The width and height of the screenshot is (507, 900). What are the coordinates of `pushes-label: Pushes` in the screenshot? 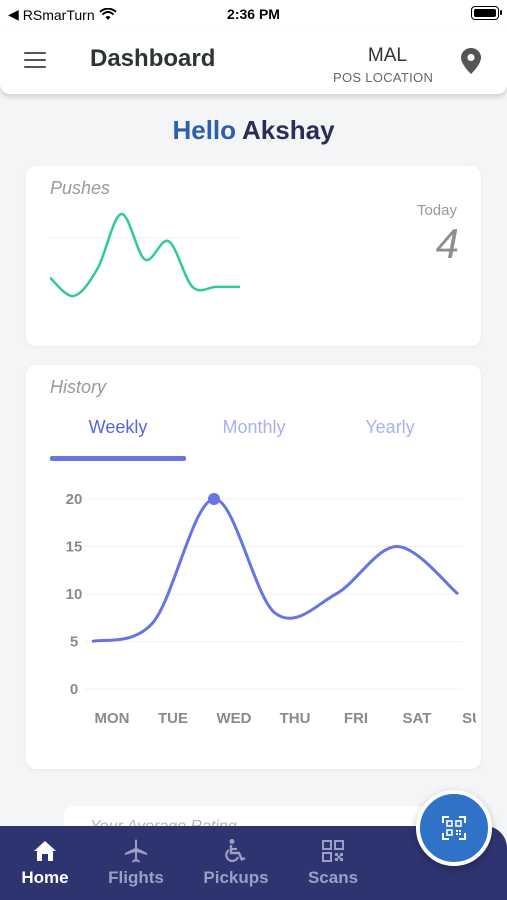 It's located at (80, 188).